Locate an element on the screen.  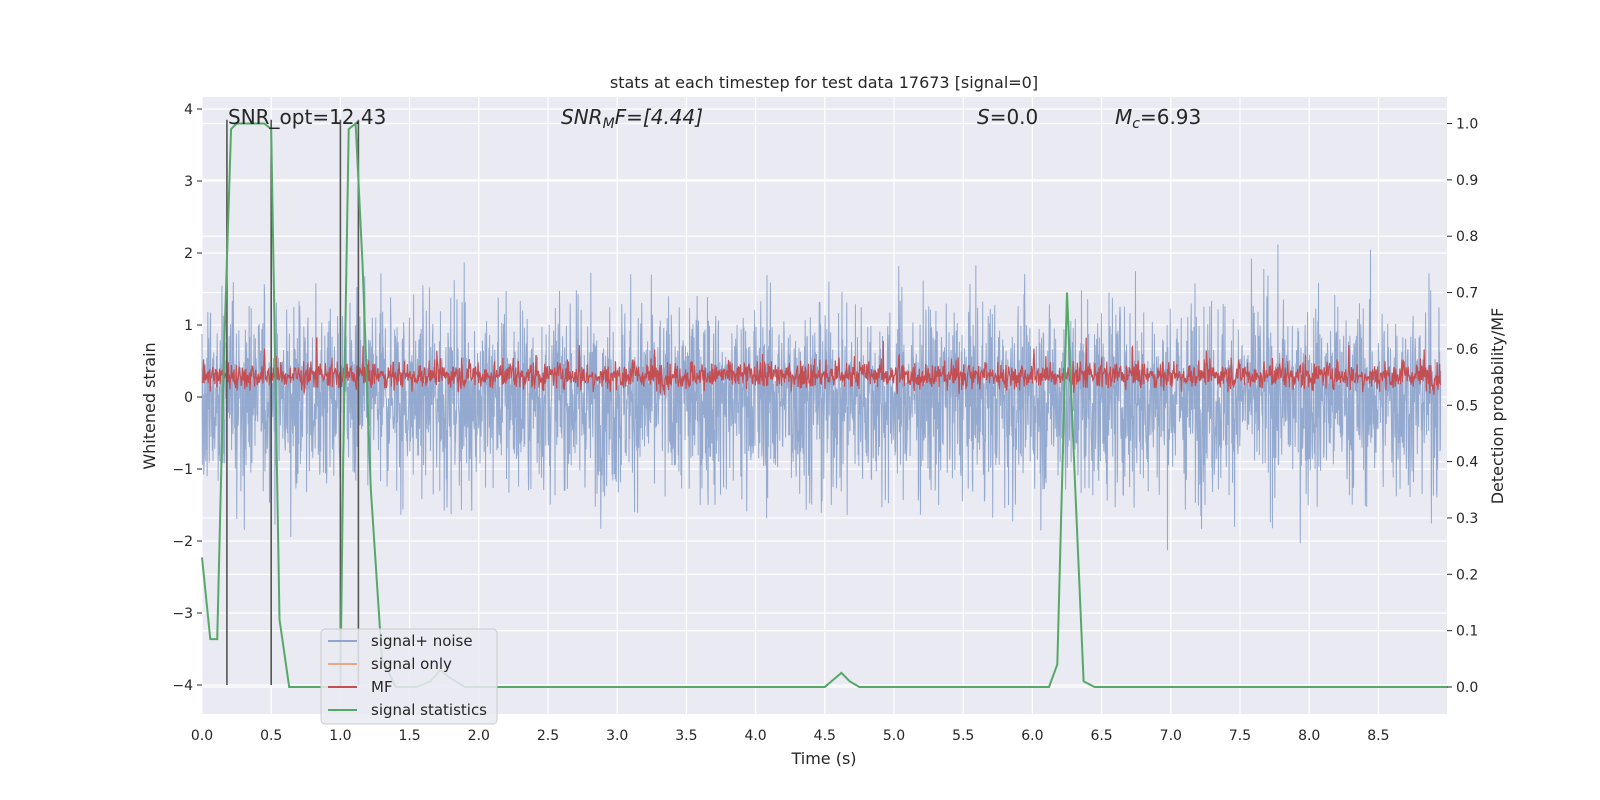
y-right-tick-label: 0.3 is located at coordinates (1467, 519).